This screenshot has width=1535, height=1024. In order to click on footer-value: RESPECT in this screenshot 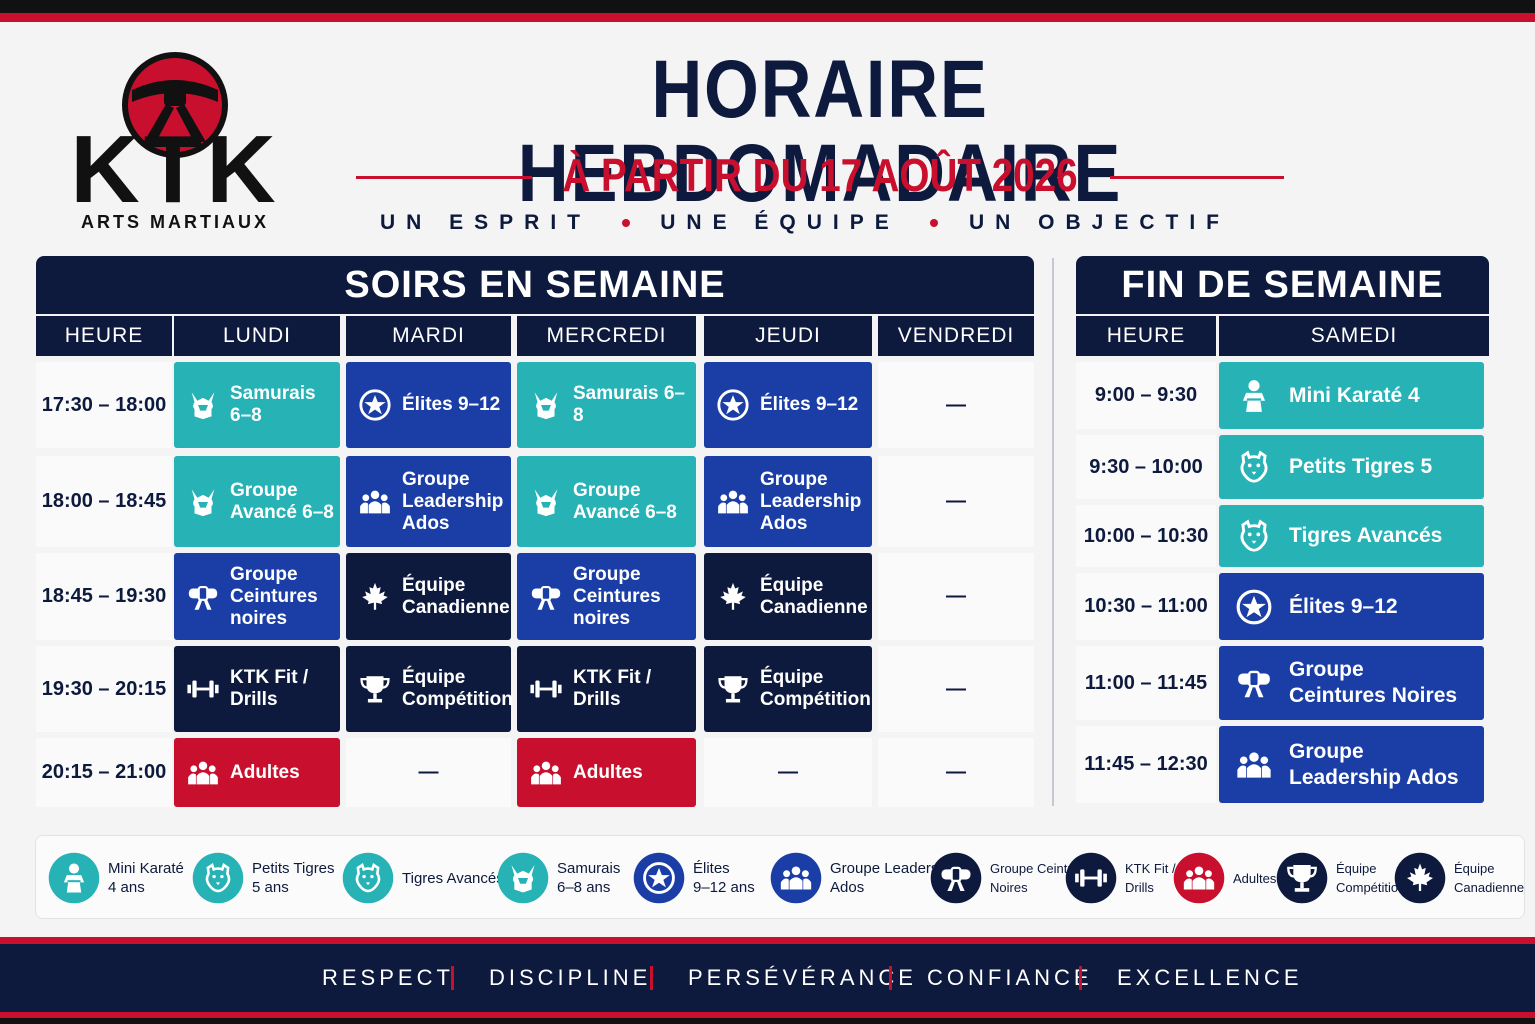, I will do `click(388, 977)`.